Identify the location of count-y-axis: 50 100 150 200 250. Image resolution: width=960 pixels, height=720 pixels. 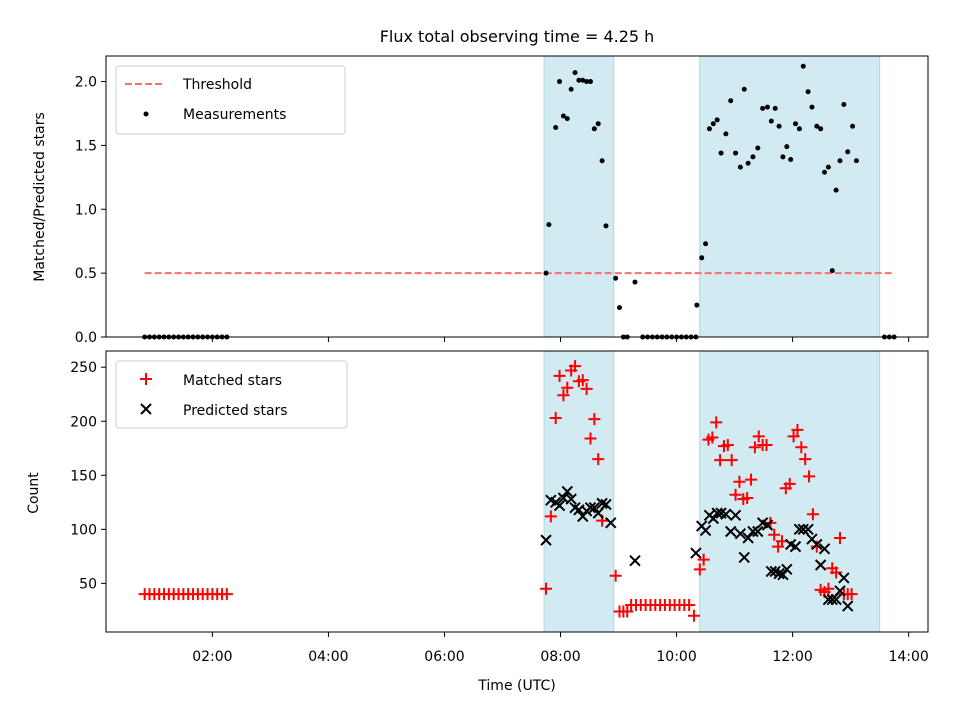
(88, 476).